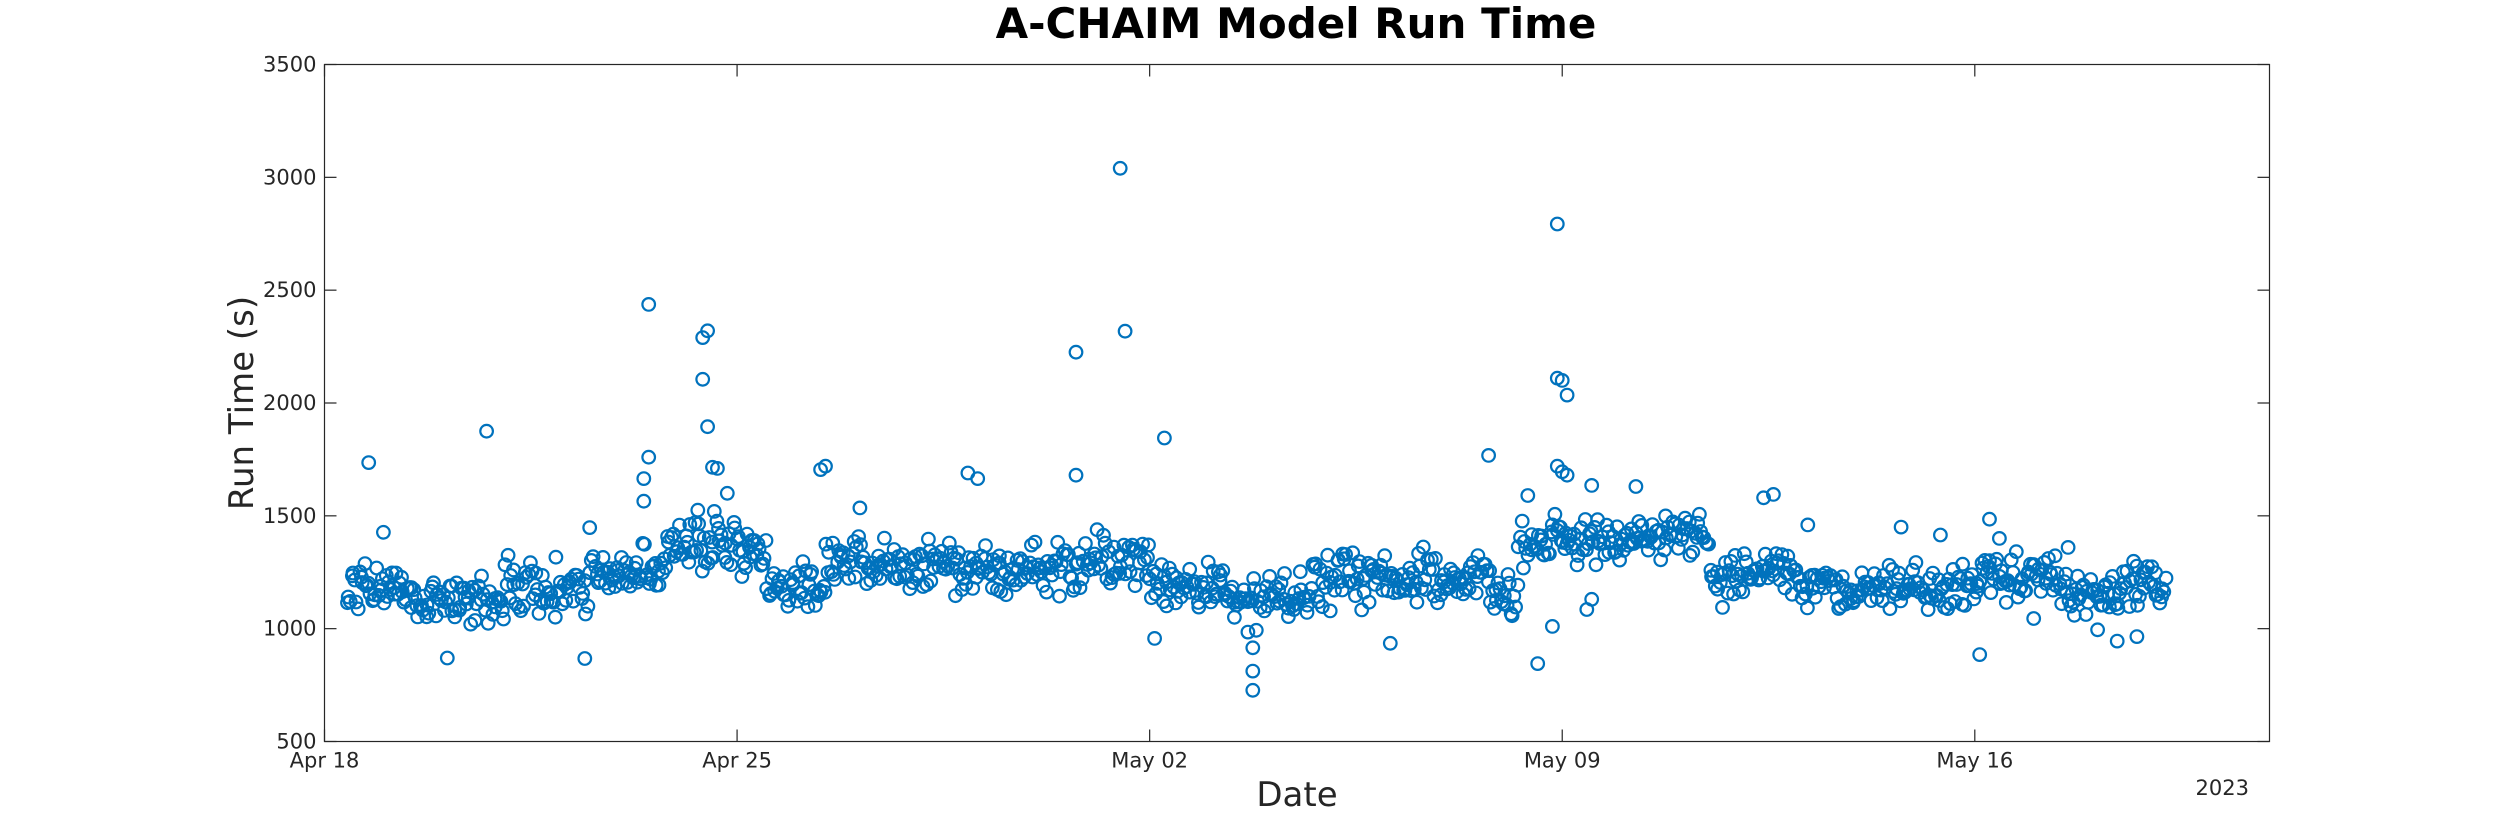 The width and height of the screenshot is (2500, 833). Describe the element at coordinates (289, 290) in the screenshot. I see `y-tick-label: 2500` at that location.